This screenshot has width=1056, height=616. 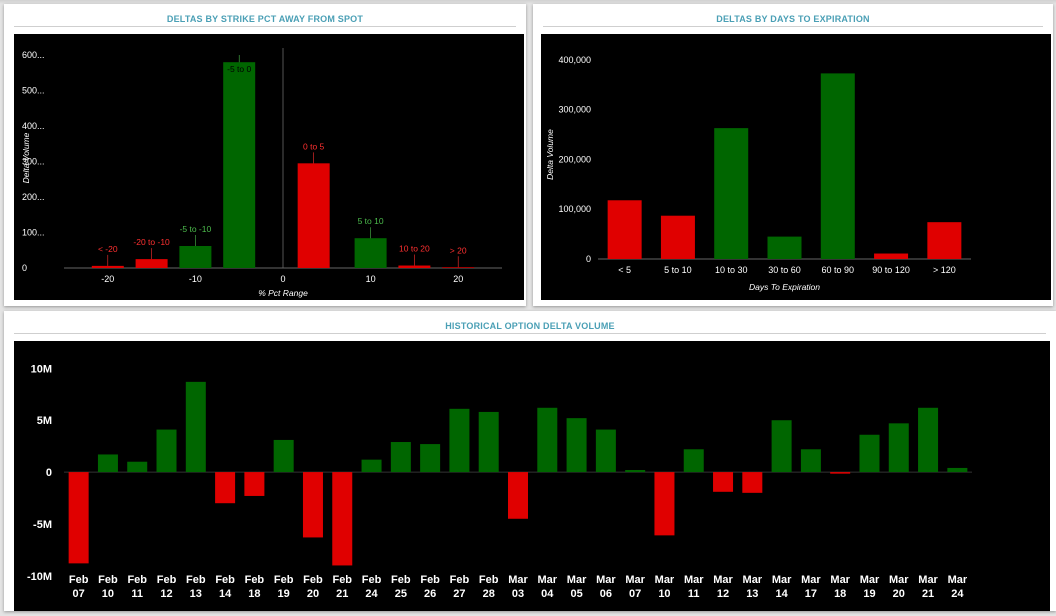 I want to click on x-tick-label: 10, so click(x=371, y=279).